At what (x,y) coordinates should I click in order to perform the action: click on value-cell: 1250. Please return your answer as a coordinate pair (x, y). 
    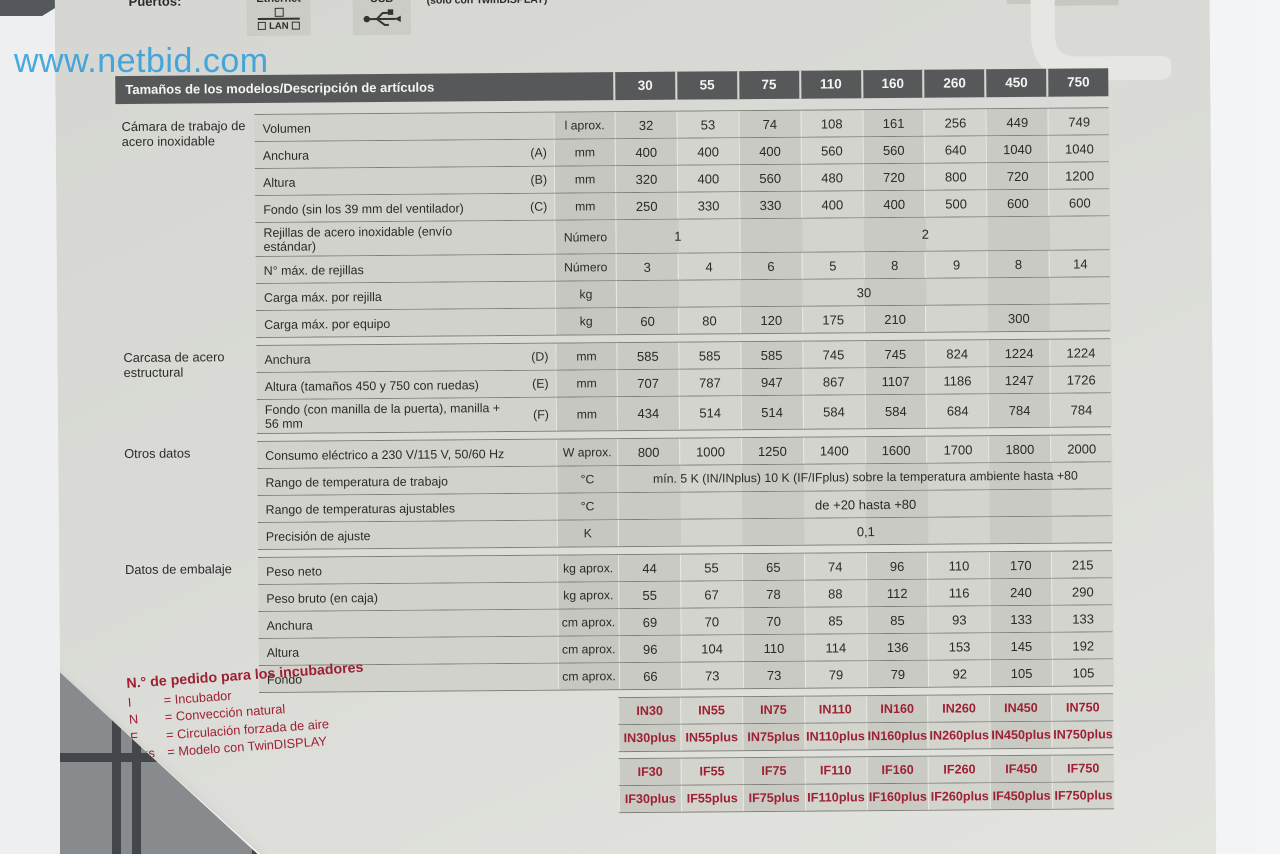
    Looking at the image, I should click on (772, 451).